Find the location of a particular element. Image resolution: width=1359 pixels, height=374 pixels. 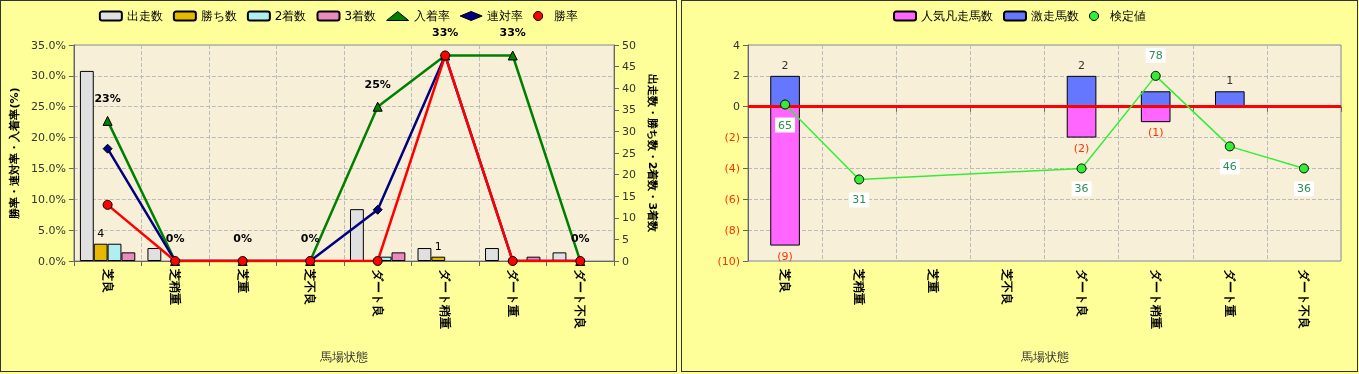

y-tick-label: 0 is located at coordinates (736, 107).